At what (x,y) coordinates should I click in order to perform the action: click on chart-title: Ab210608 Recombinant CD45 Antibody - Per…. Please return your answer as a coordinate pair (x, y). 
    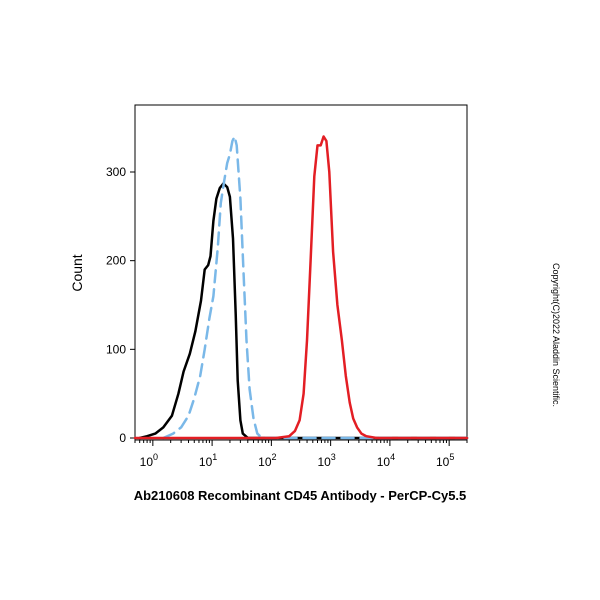
    Looking at the image, I should click on (300, 495).